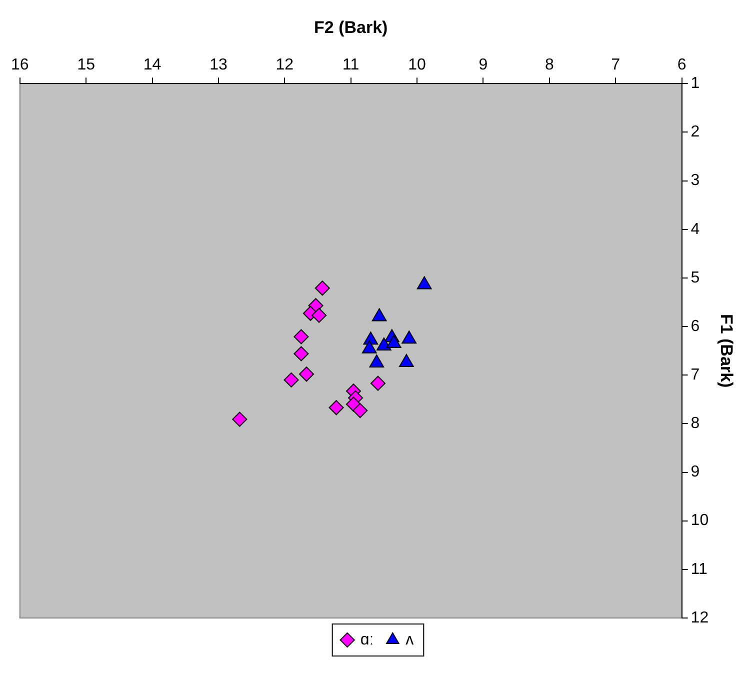 Image resolution: width=754 pixels, height=677 pixels. Describe the element at coordinates (86, 65) in the screenshot. I see `x-tick-label: 15` at that location.